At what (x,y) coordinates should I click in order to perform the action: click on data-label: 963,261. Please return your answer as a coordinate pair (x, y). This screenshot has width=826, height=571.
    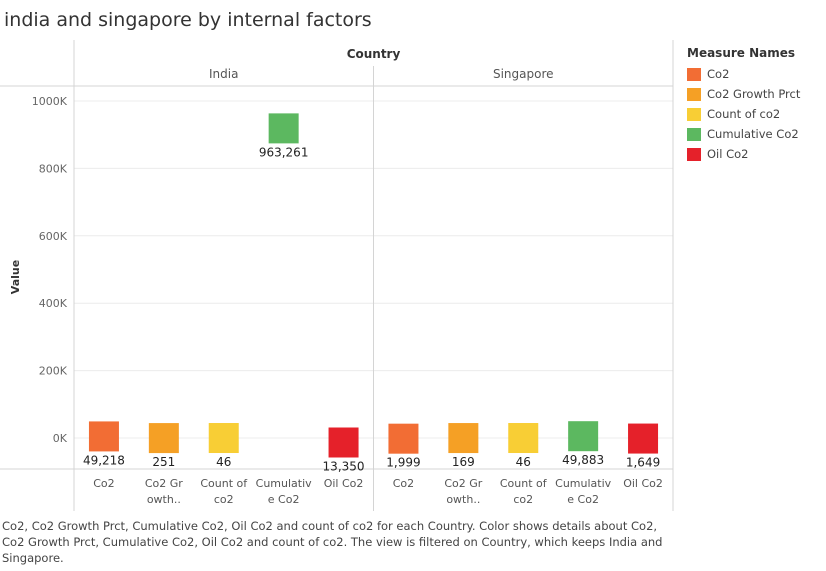
    Looking at the image, I should click on (284, 152).